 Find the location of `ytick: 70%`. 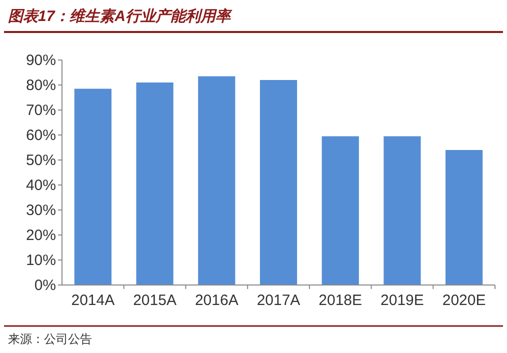

ytick: 70% is located at coordinates (41, 110).